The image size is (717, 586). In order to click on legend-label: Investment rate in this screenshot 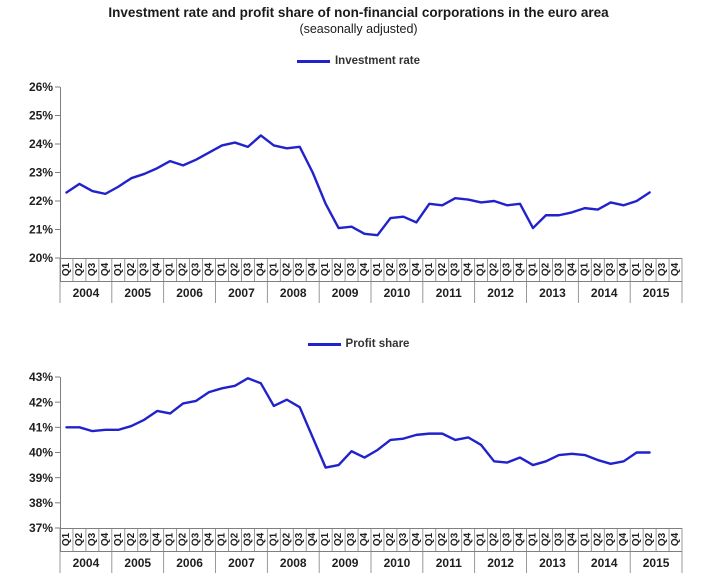, I will do `click(377, 61)`.